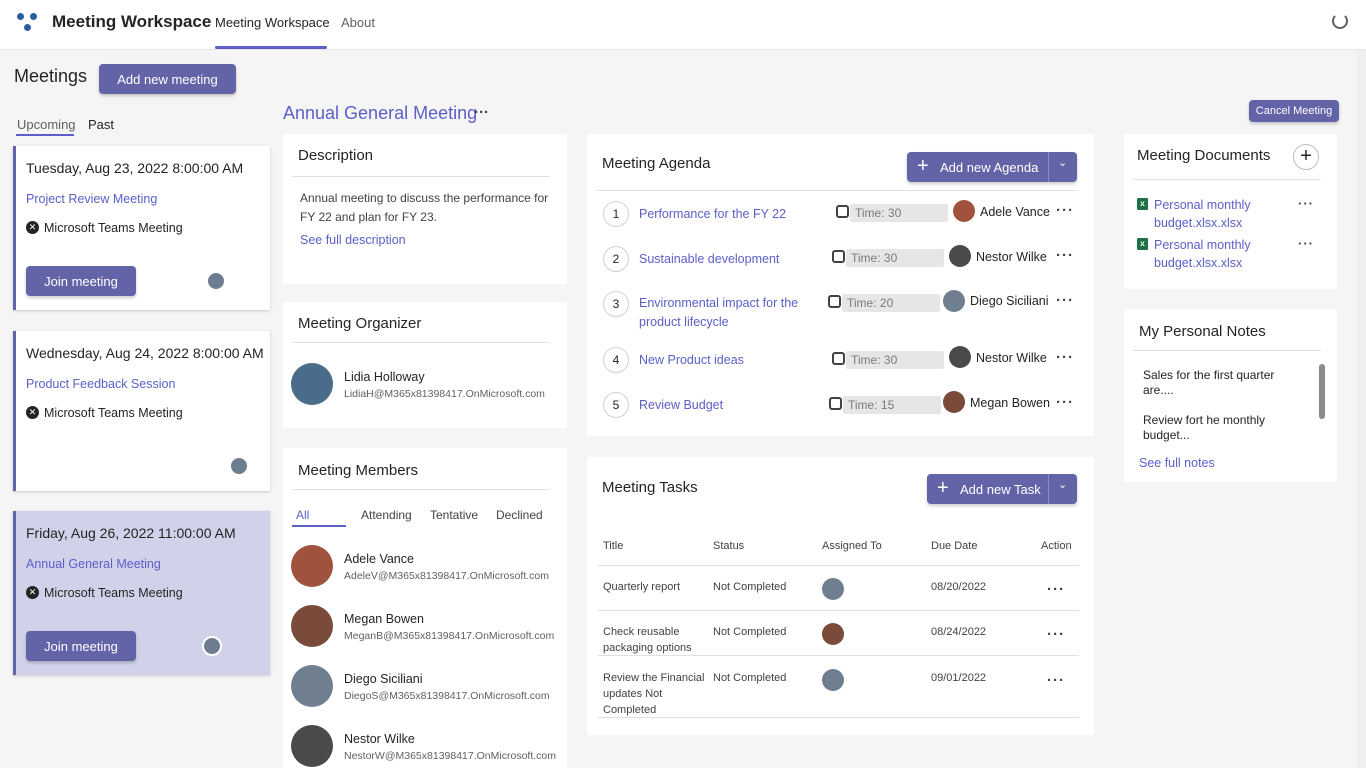 Image resolution: width=1366 pixels, height=768 pixels. Describe the element at coordinates (383, 679) in the screenshot. I see `member-name: Diego Siciliani` at that location.